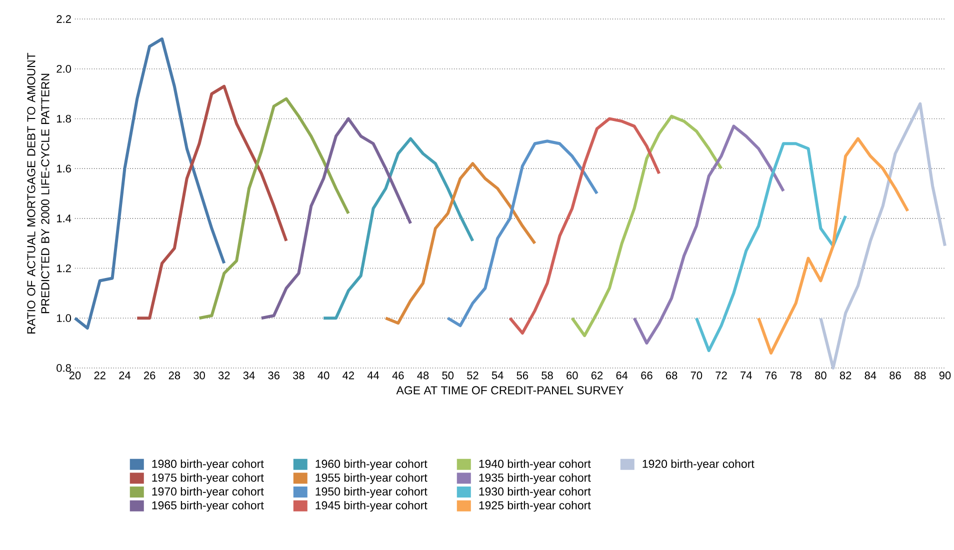 This screenshot has width=954, height=550. I want to click on legend-label: 1925 birth-year cohort, so click(535, 506).